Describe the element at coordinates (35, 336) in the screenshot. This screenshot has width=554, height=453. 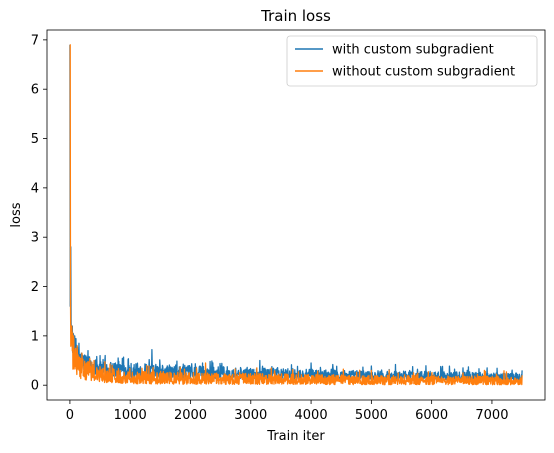
I see `y-tick-label: 1` at that location.